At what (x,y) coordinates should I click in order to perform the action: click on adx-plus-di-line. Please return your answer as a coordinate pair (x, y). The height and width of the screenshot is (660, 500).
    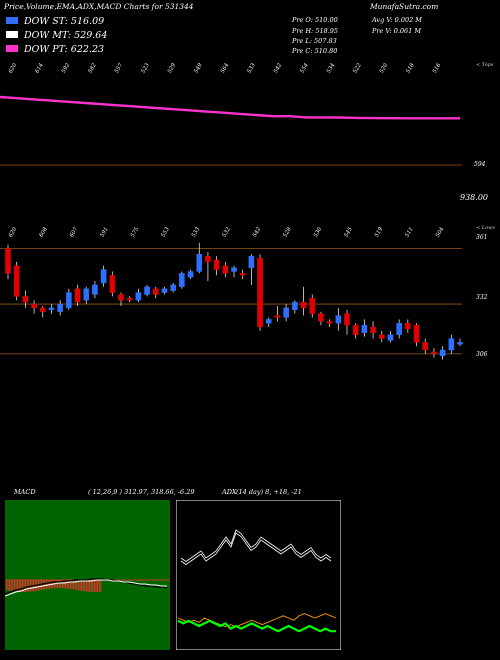
    Looking at the image, I should click on (256, 545).